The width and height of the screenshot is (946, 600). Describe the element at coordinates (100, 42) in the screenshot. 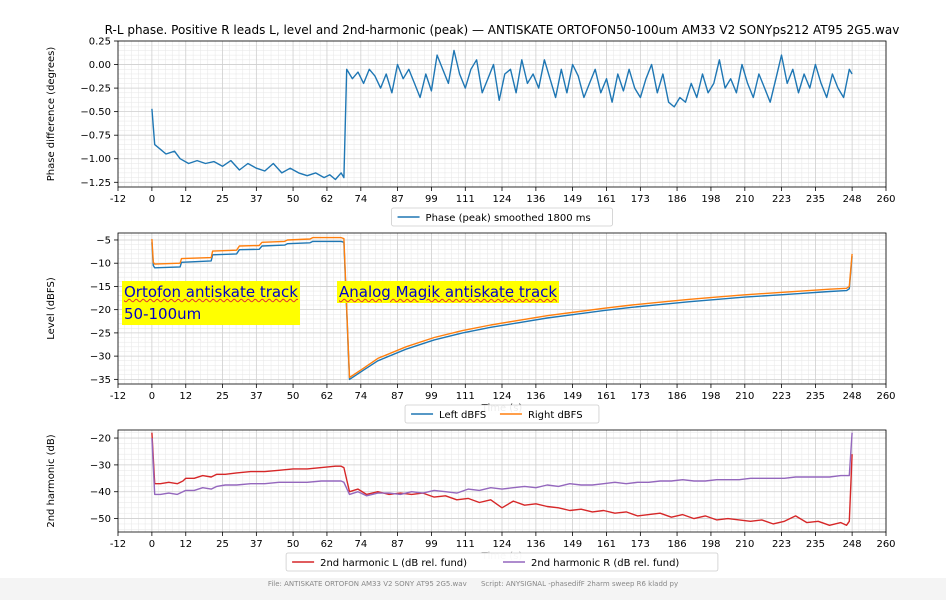

I see `y-tick-label: 0.25` at that location.